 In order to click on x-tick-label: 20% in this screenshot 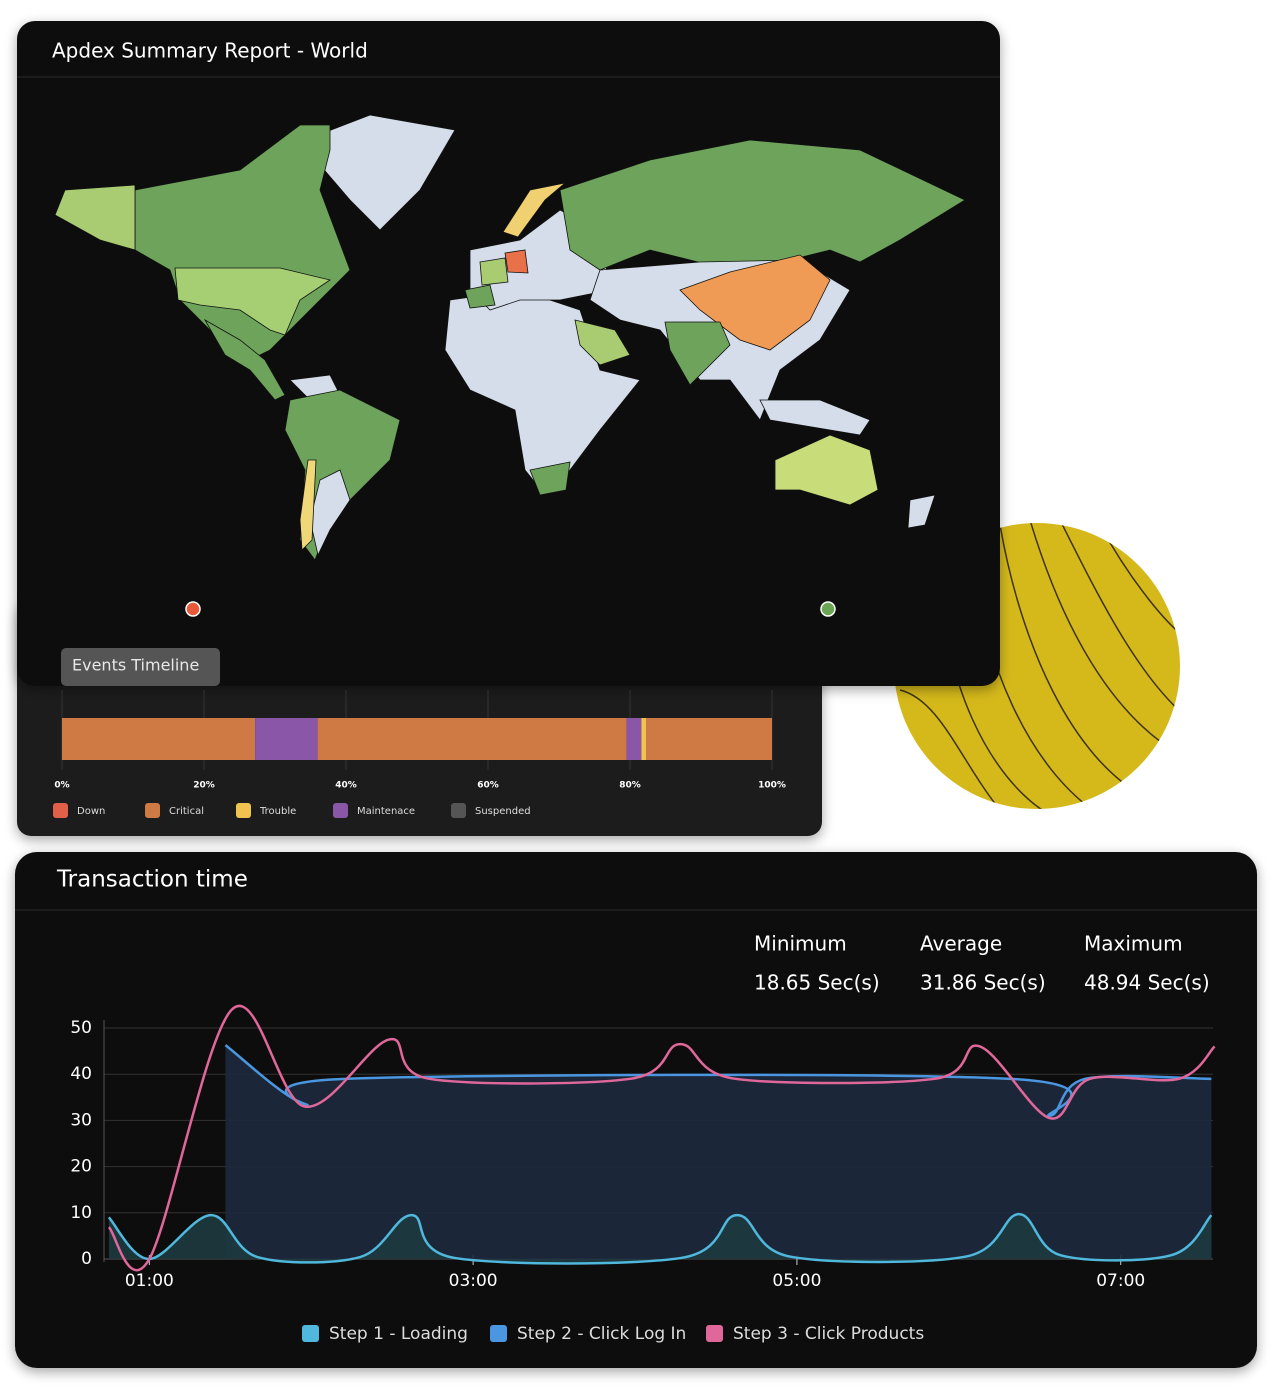, I will do `click(204, 786)`.